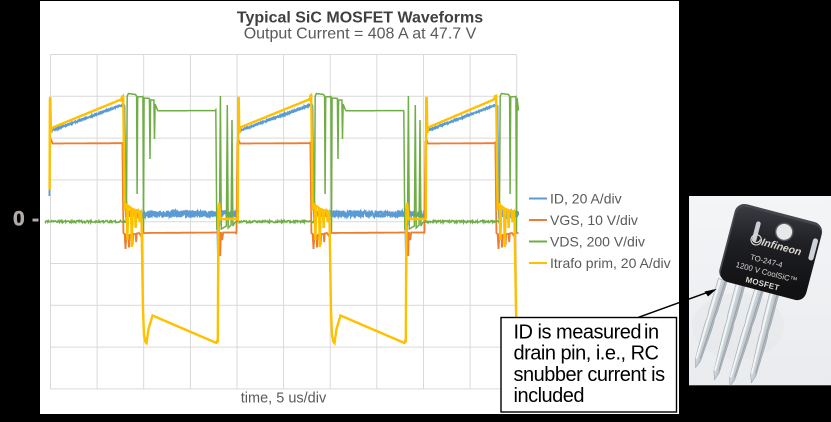  Describe the element at coordinates (284, 399) in the screenshot. I see `svg-text: time, 5 us/div` at that location.